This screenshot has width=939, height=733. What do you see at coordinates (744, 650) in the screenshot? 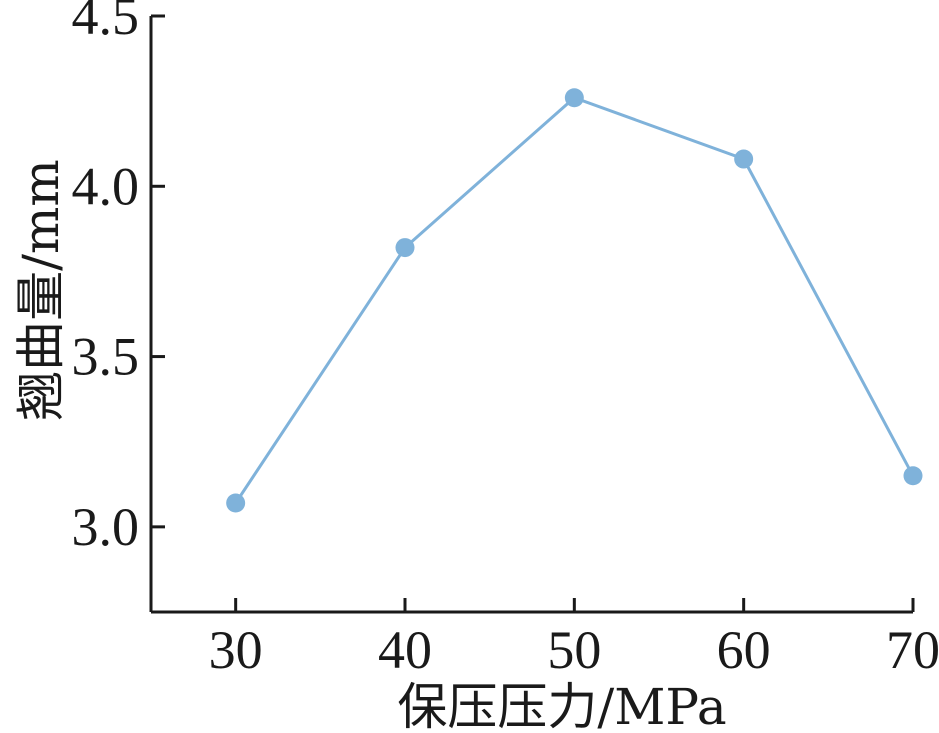
I see `x-tick-label: 60` at bounding box center [744, 650].